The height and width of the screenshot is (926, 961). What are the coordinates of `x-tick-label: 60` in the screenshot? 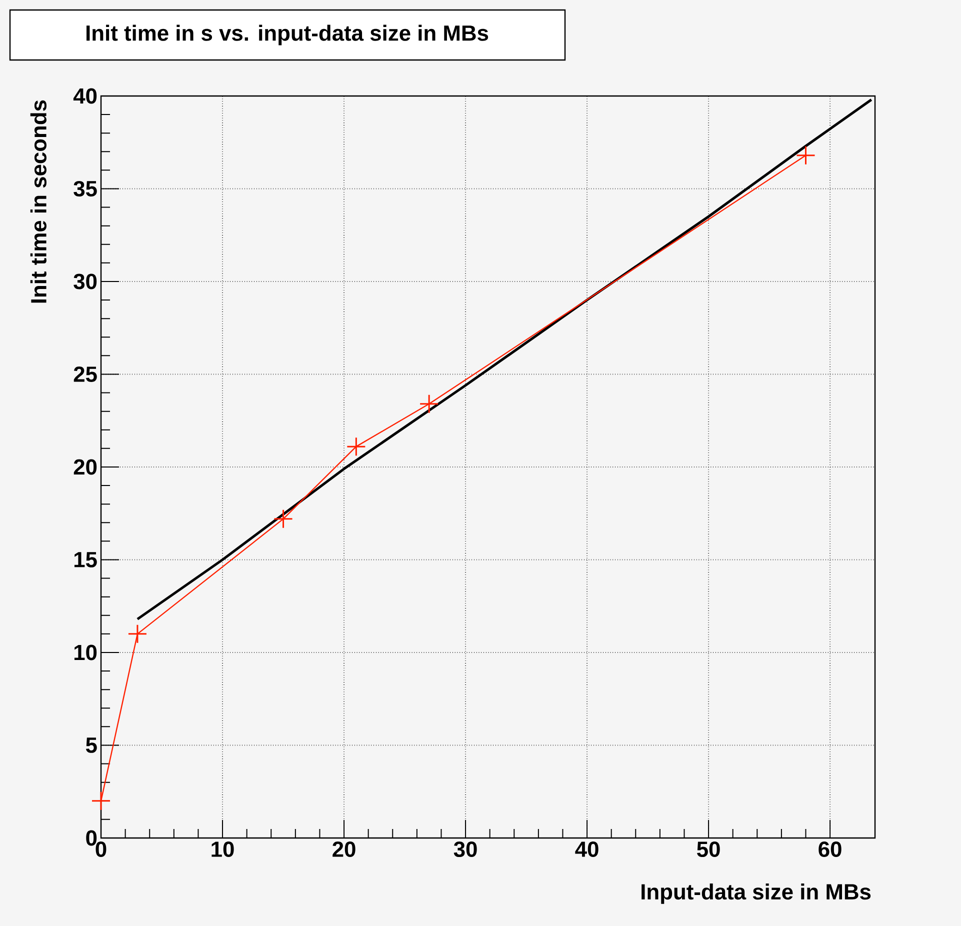 It's located at (830, 849).